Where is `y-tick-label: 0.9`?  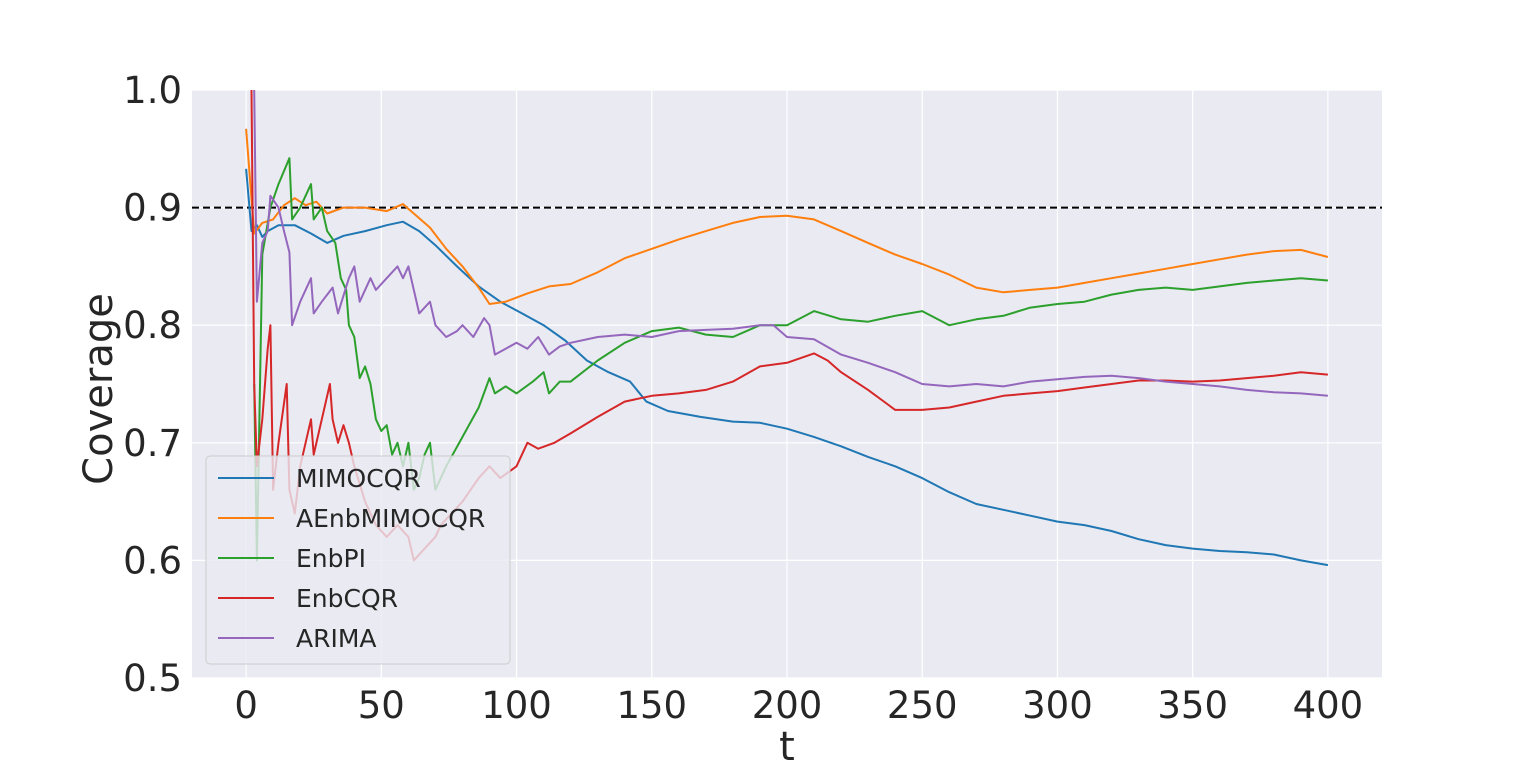
y-tick-label: 0.9 is located at coordinates (152, 208).